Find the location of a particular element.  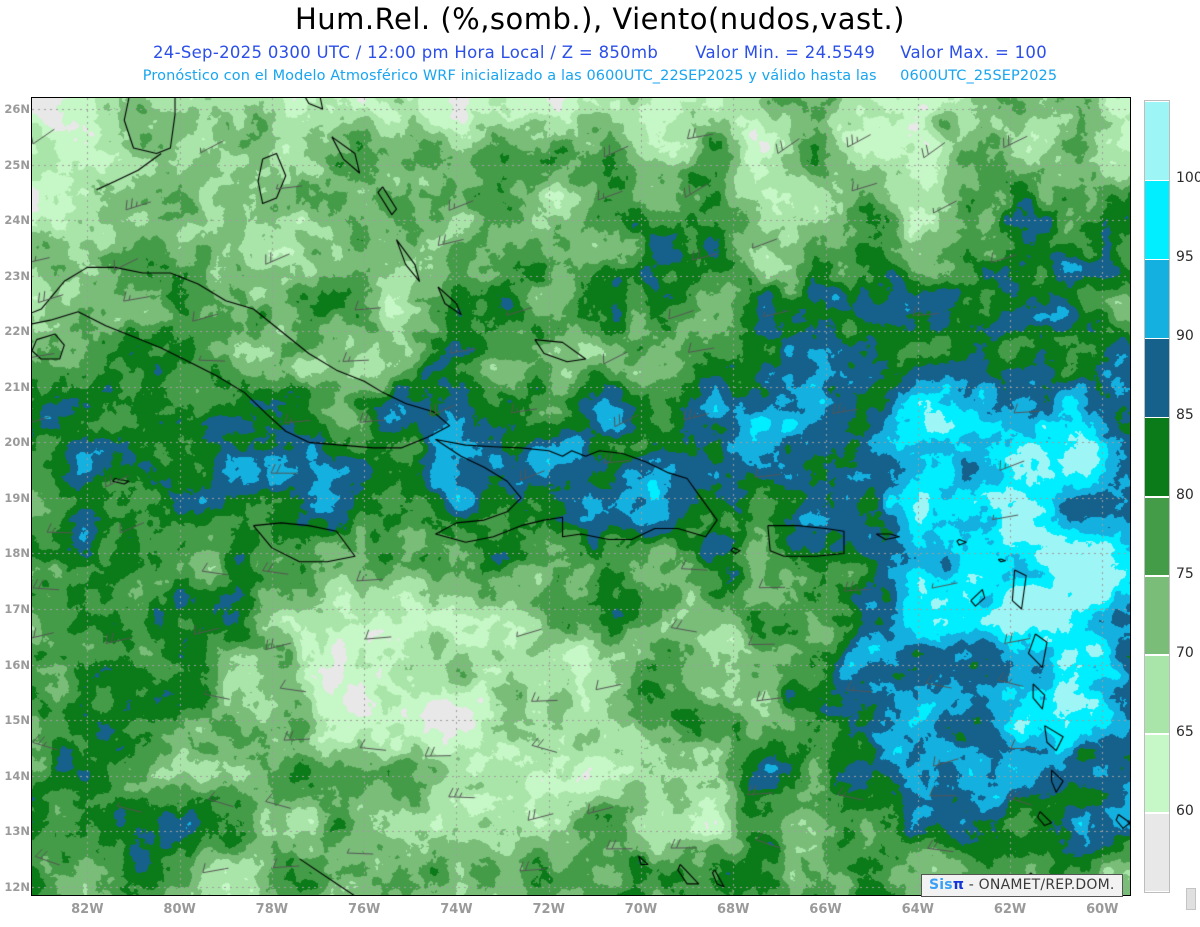

longitude-tick-label: 74W is located at coordinates (456, 909).